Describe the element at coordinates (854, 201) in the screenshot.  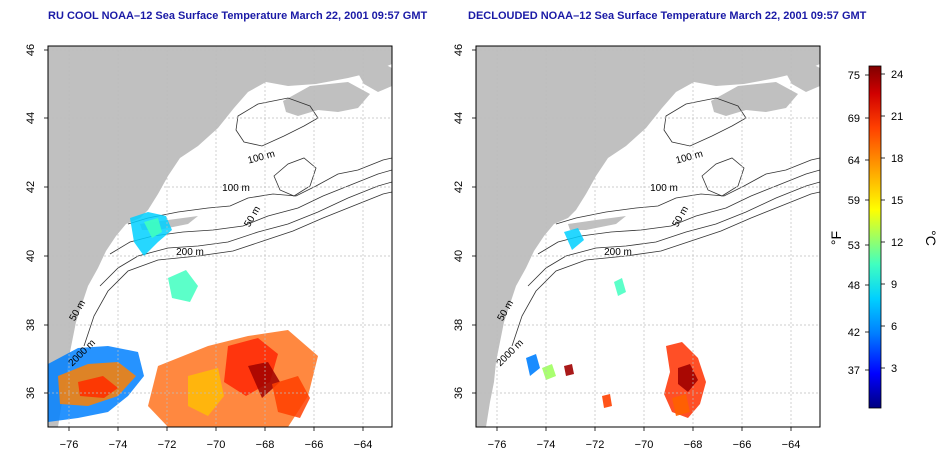
I see `fahrenheit-tick-label: 59` at that location.